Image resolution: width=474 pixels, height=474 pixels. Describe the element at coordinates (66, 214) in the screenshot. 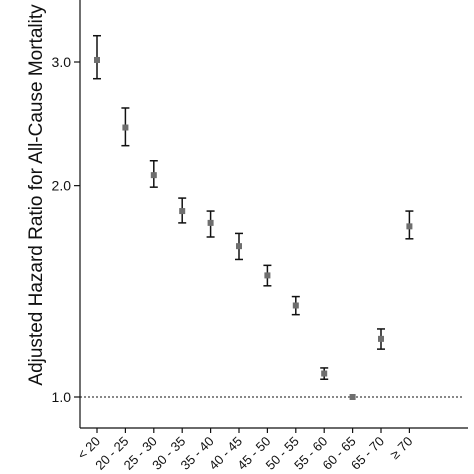

I see `y-axis: 1.0 2.0 3.0` at that location.